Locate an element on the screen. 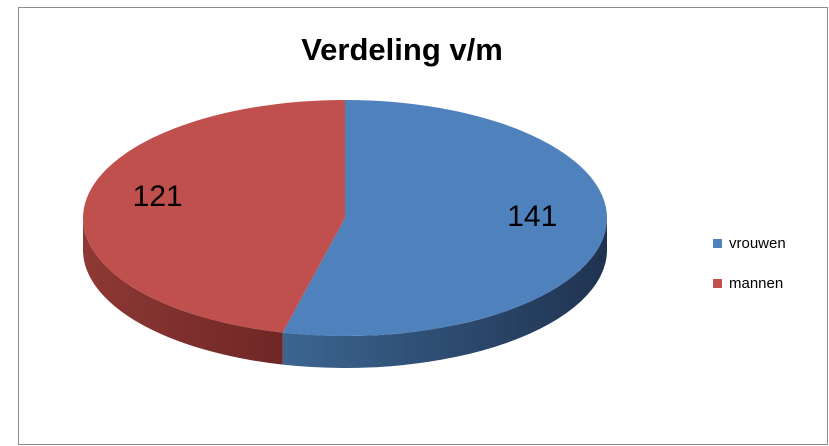 Image resolution: width=829 pixels, height=446 pixels. legend: vrouwen mannen is located at coordinates (749, 263).